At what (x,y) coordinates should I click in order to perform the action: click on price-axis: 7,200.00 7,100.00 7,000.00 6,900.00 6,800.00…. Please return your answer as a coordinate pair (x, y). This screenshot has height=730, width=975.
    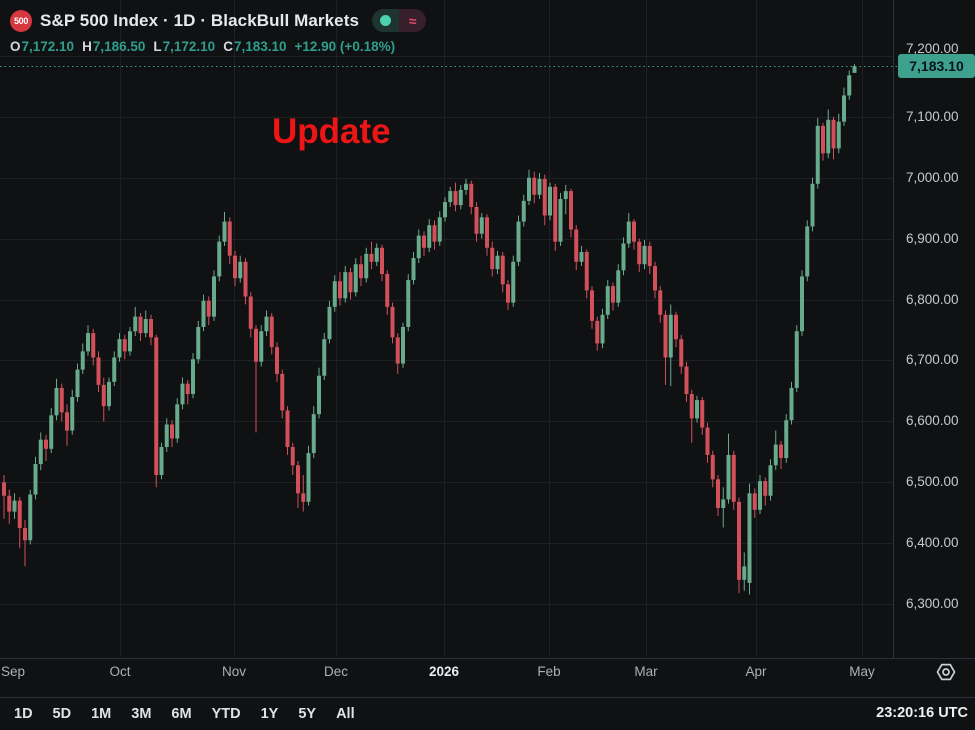
    Looking at the image, I should click on (934, 329).